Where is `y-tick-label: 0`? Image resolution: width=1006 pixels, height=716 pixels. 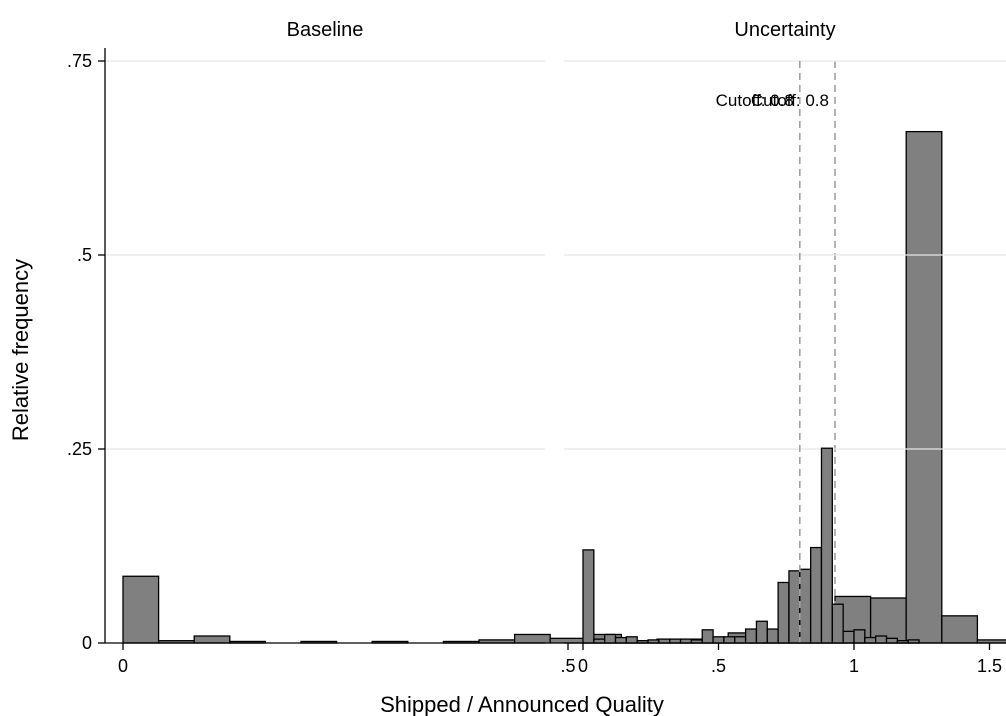 y-tick-label: 0 is located at coordinates (87, 643).